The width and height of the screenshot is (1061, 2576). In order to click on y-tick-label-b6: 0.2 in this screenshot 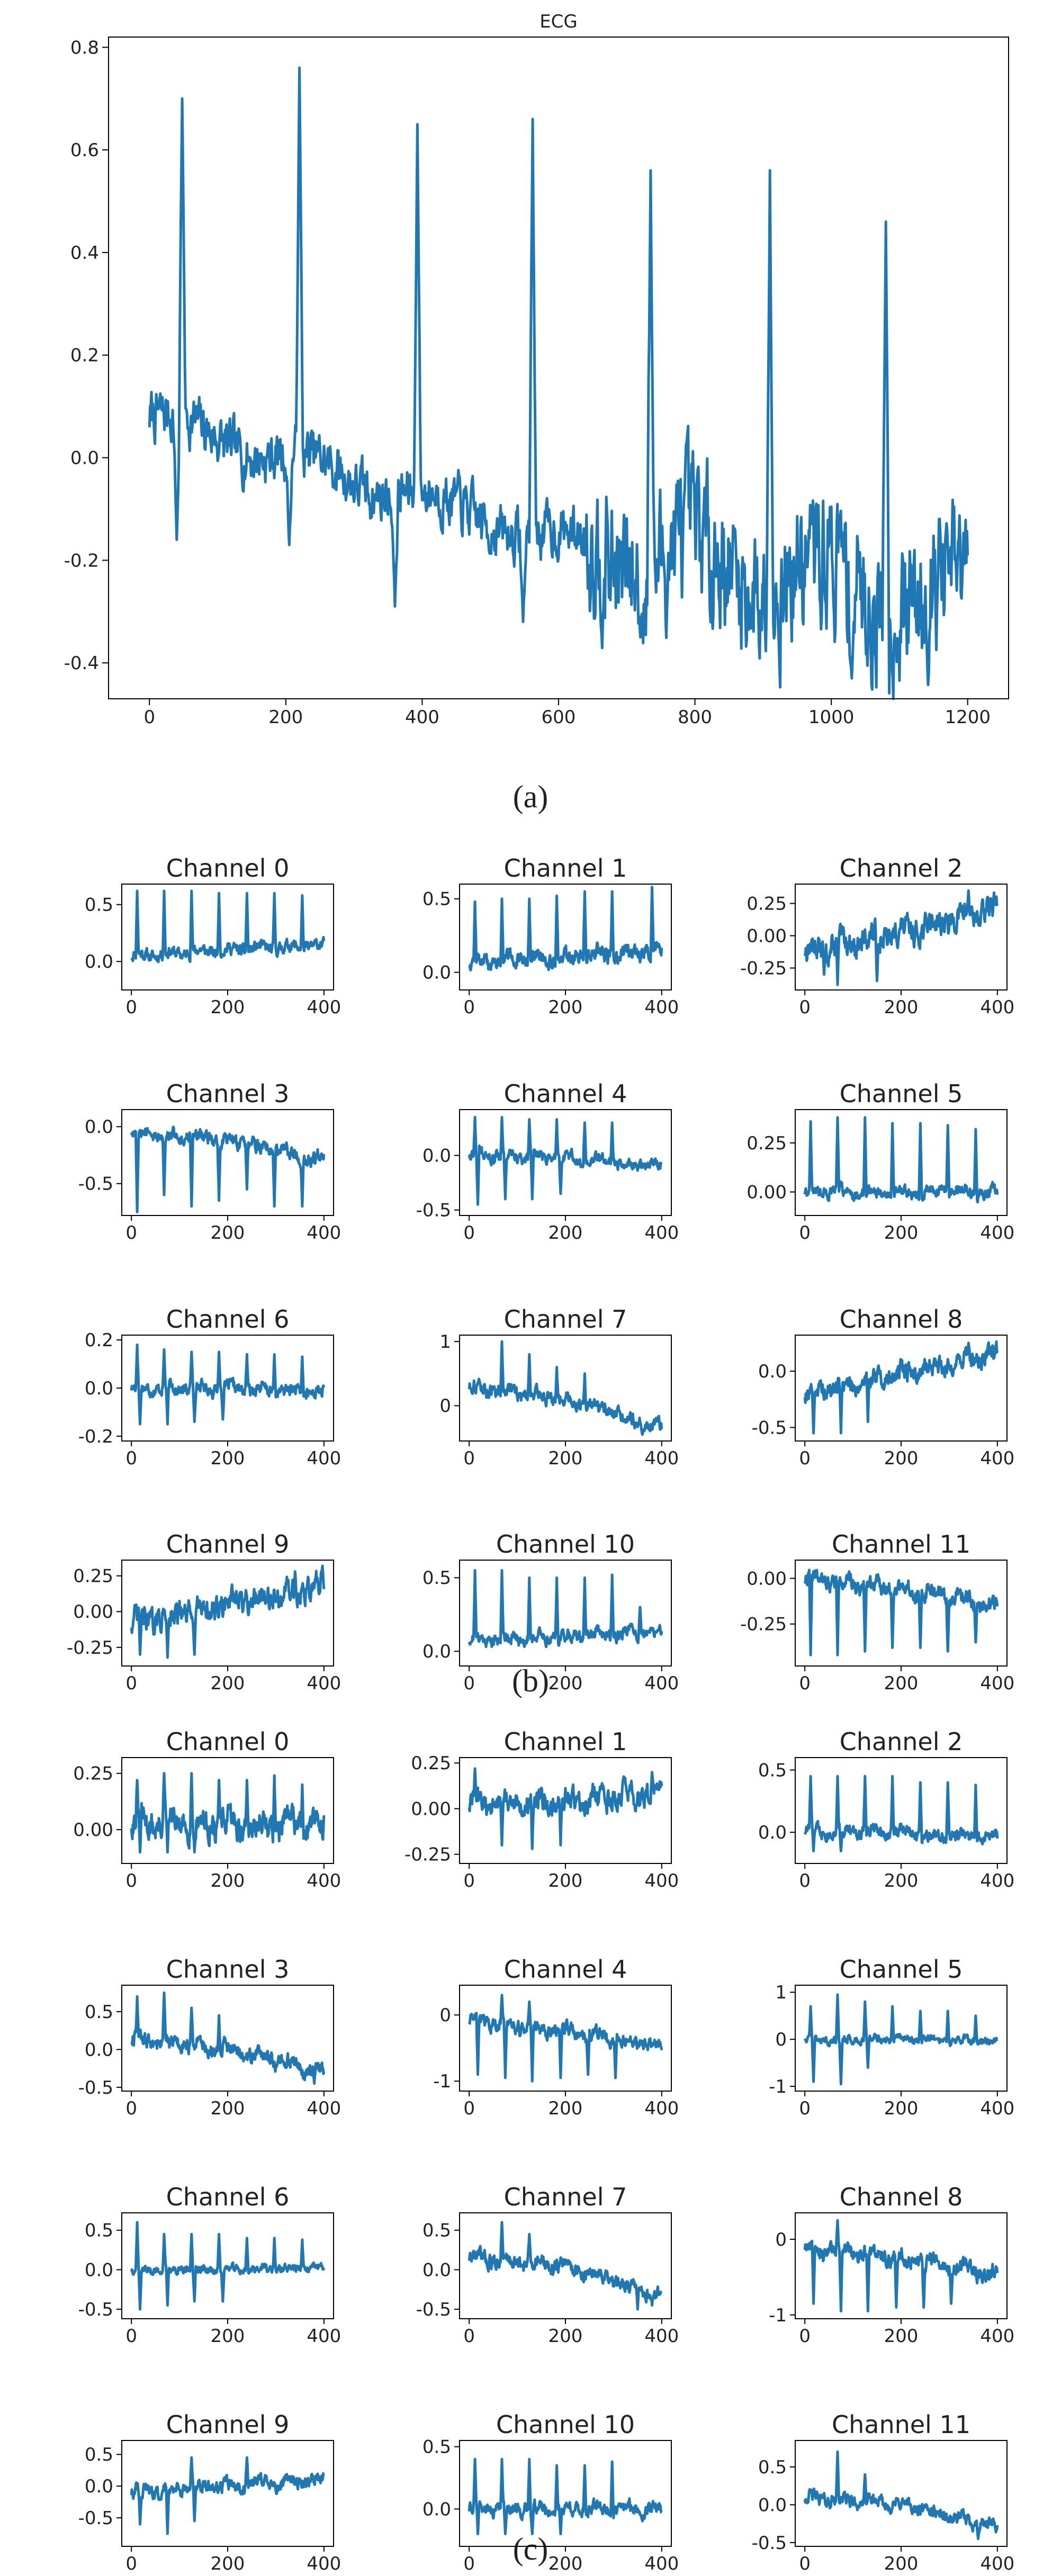, I will do `click(99, 1341)`.